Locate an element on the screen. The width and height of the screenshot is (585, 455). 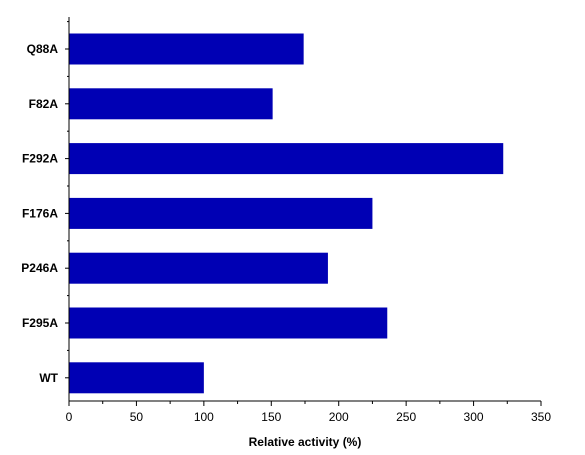
bar-f176a is located at coordinates (221, 213).